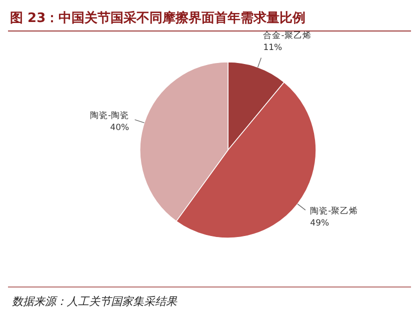  I want to click on data-label: 40%, so click(120, 127).